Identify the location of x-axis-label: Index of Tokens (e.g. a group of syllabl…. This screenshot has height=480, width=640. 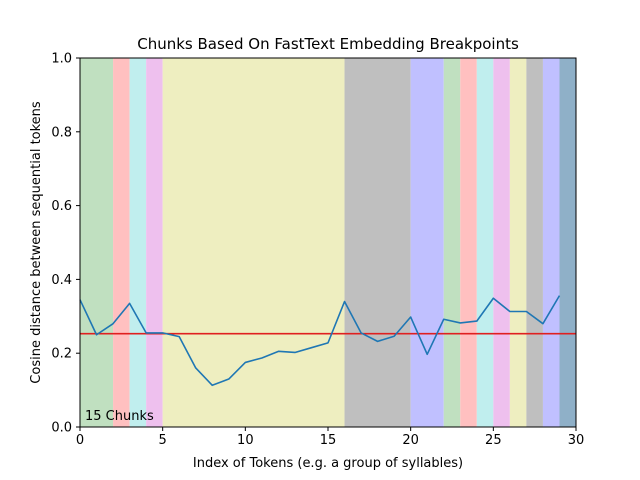
(328, 463).